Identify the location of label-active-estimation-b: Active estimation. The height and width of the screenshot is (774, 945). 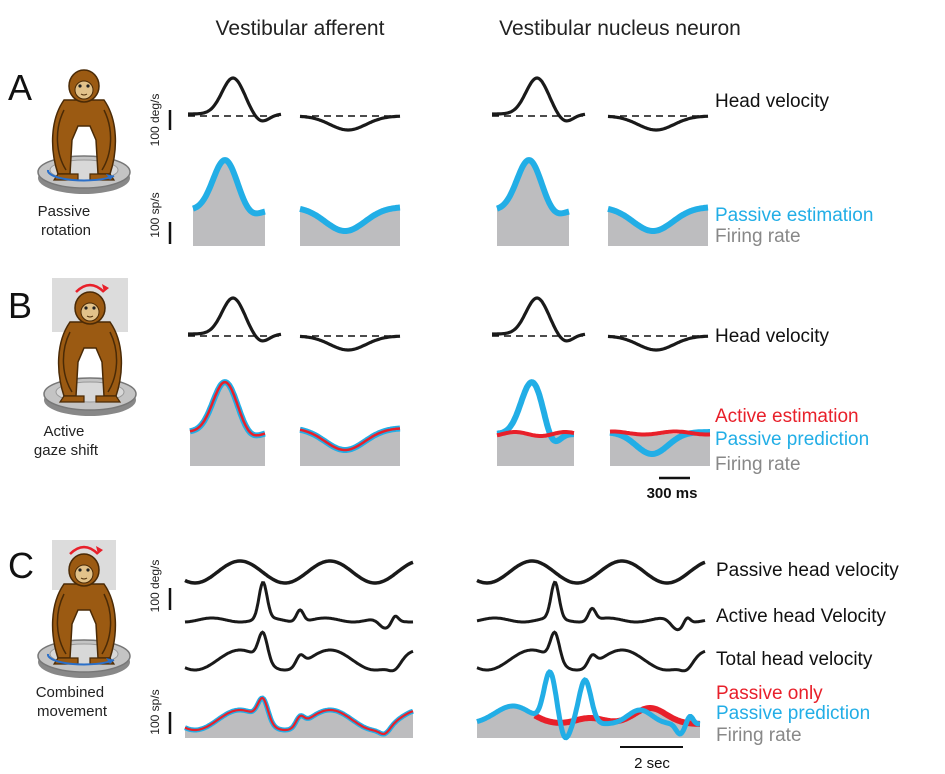
(787, 416).